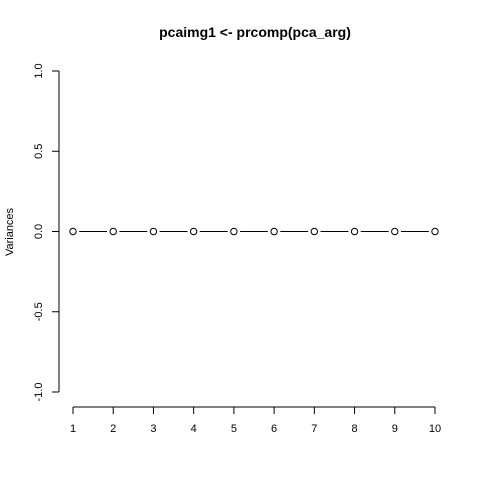  What do you see at coordinates (39, 392) in the screenshot?
I see `y-tick-label: -1.0` at bounding box center [39, 392].